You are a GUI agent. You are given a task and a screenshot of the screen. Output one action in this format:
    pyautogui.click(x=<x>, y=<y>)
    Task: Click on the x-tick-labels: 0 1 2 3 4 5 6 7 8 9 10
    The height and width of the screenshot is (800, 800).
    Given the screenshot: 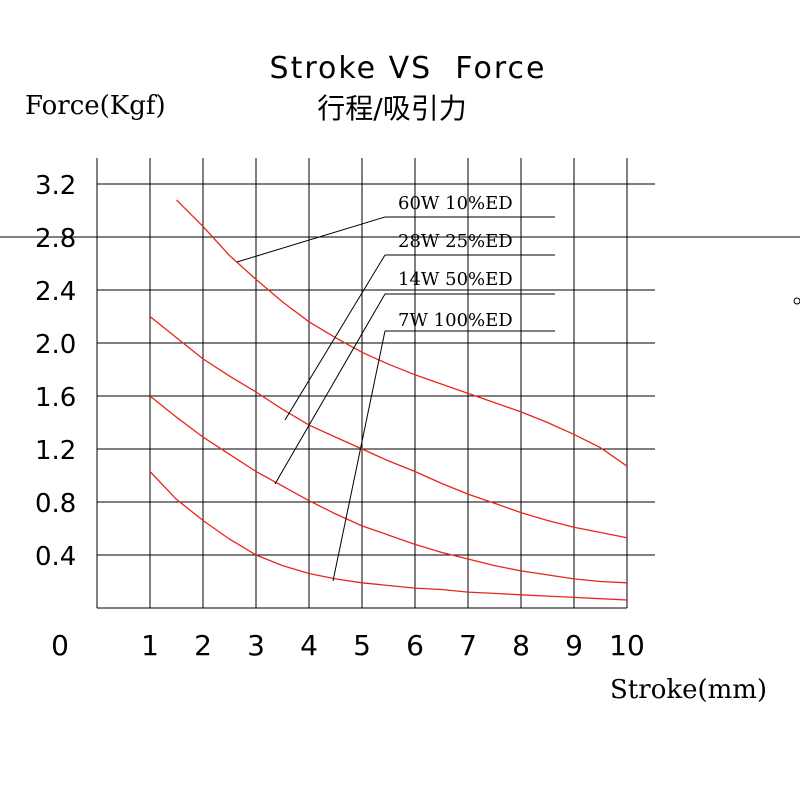 What is the action you would take?
    pyautogui.click(x=348, y=645)
    